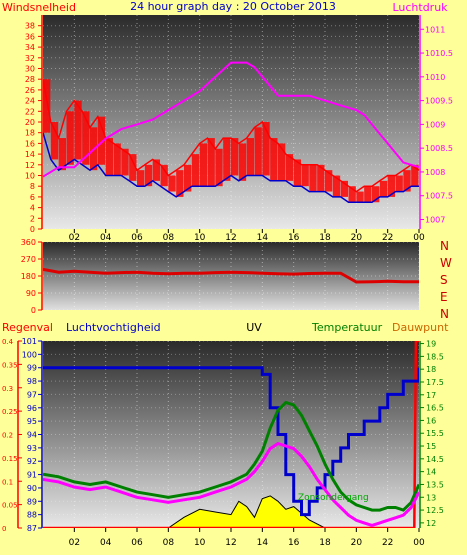 This screenshot has height=555, width=467. Describe the element at coordinates (30, 79) in the screenshot. I see `wind-speed-tick-label: 28` at that location.